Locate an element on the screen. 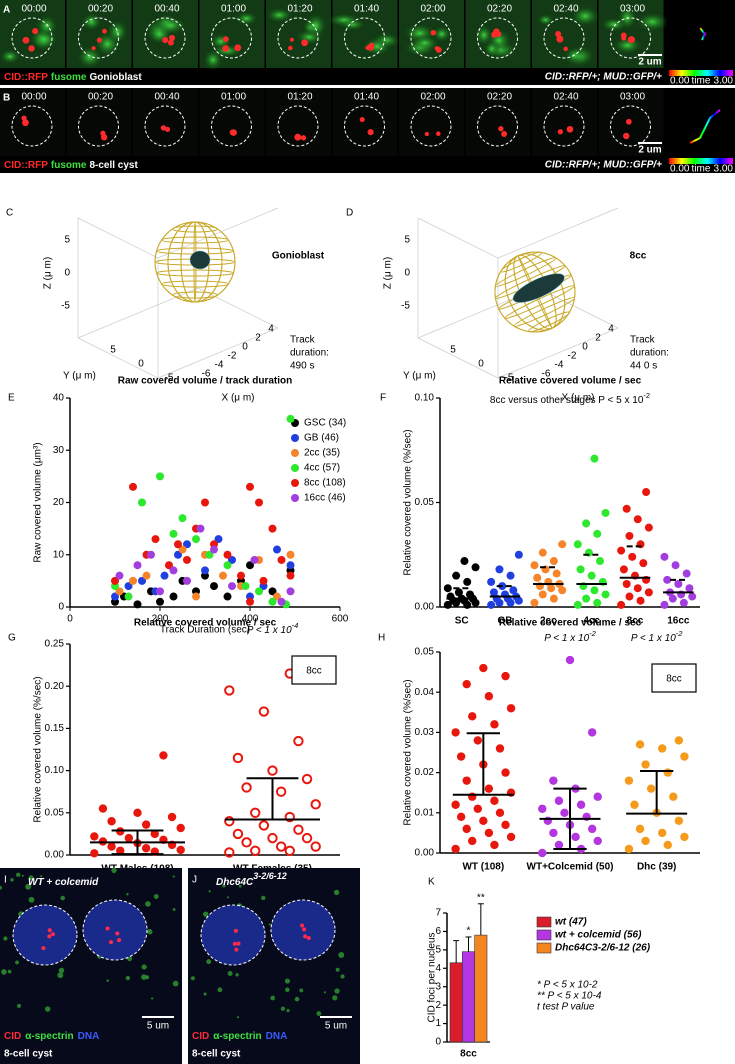 The width and height of the screenshot is (735, 1064). timestamp: 01:00 is located at coordinates (233, 9).